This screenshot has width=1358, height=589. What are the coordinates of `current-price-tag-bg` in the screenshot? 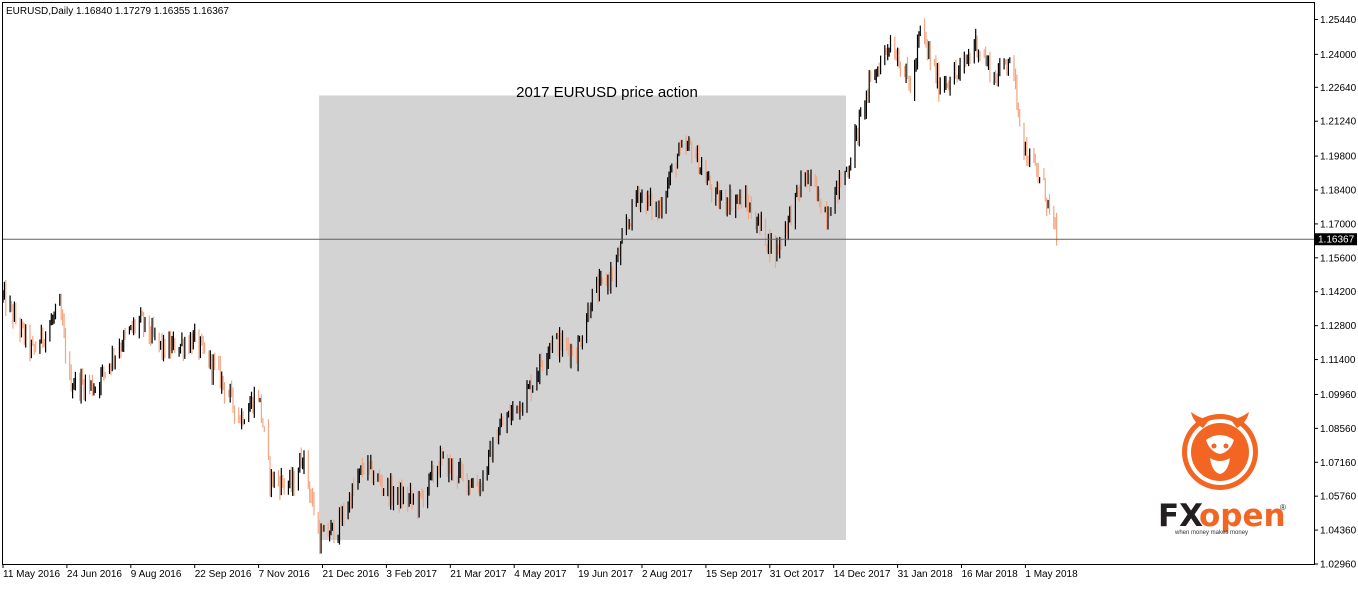 It's located at (1336, 239).